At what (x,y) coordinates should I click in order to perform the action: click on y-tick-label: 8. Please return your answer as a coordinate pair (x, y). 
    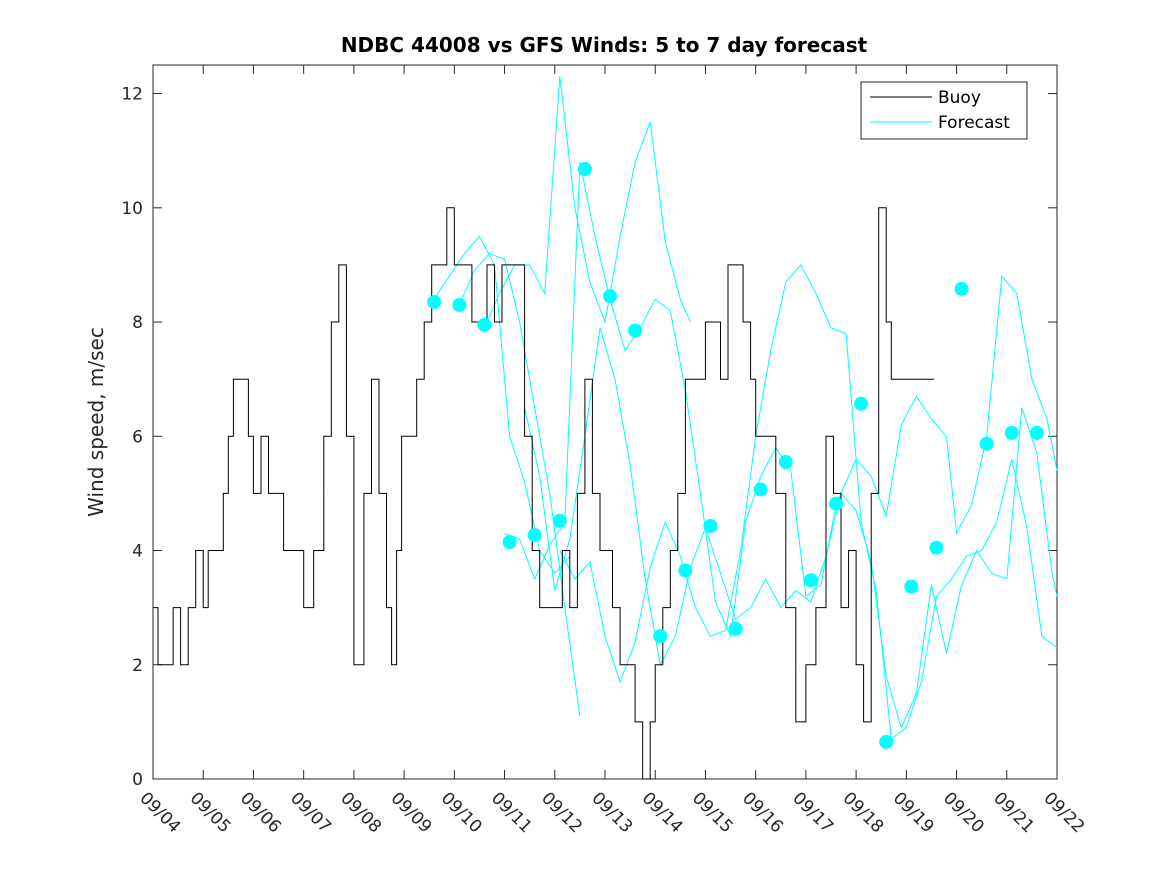
    Looking at the image, I should click on (137, 323).